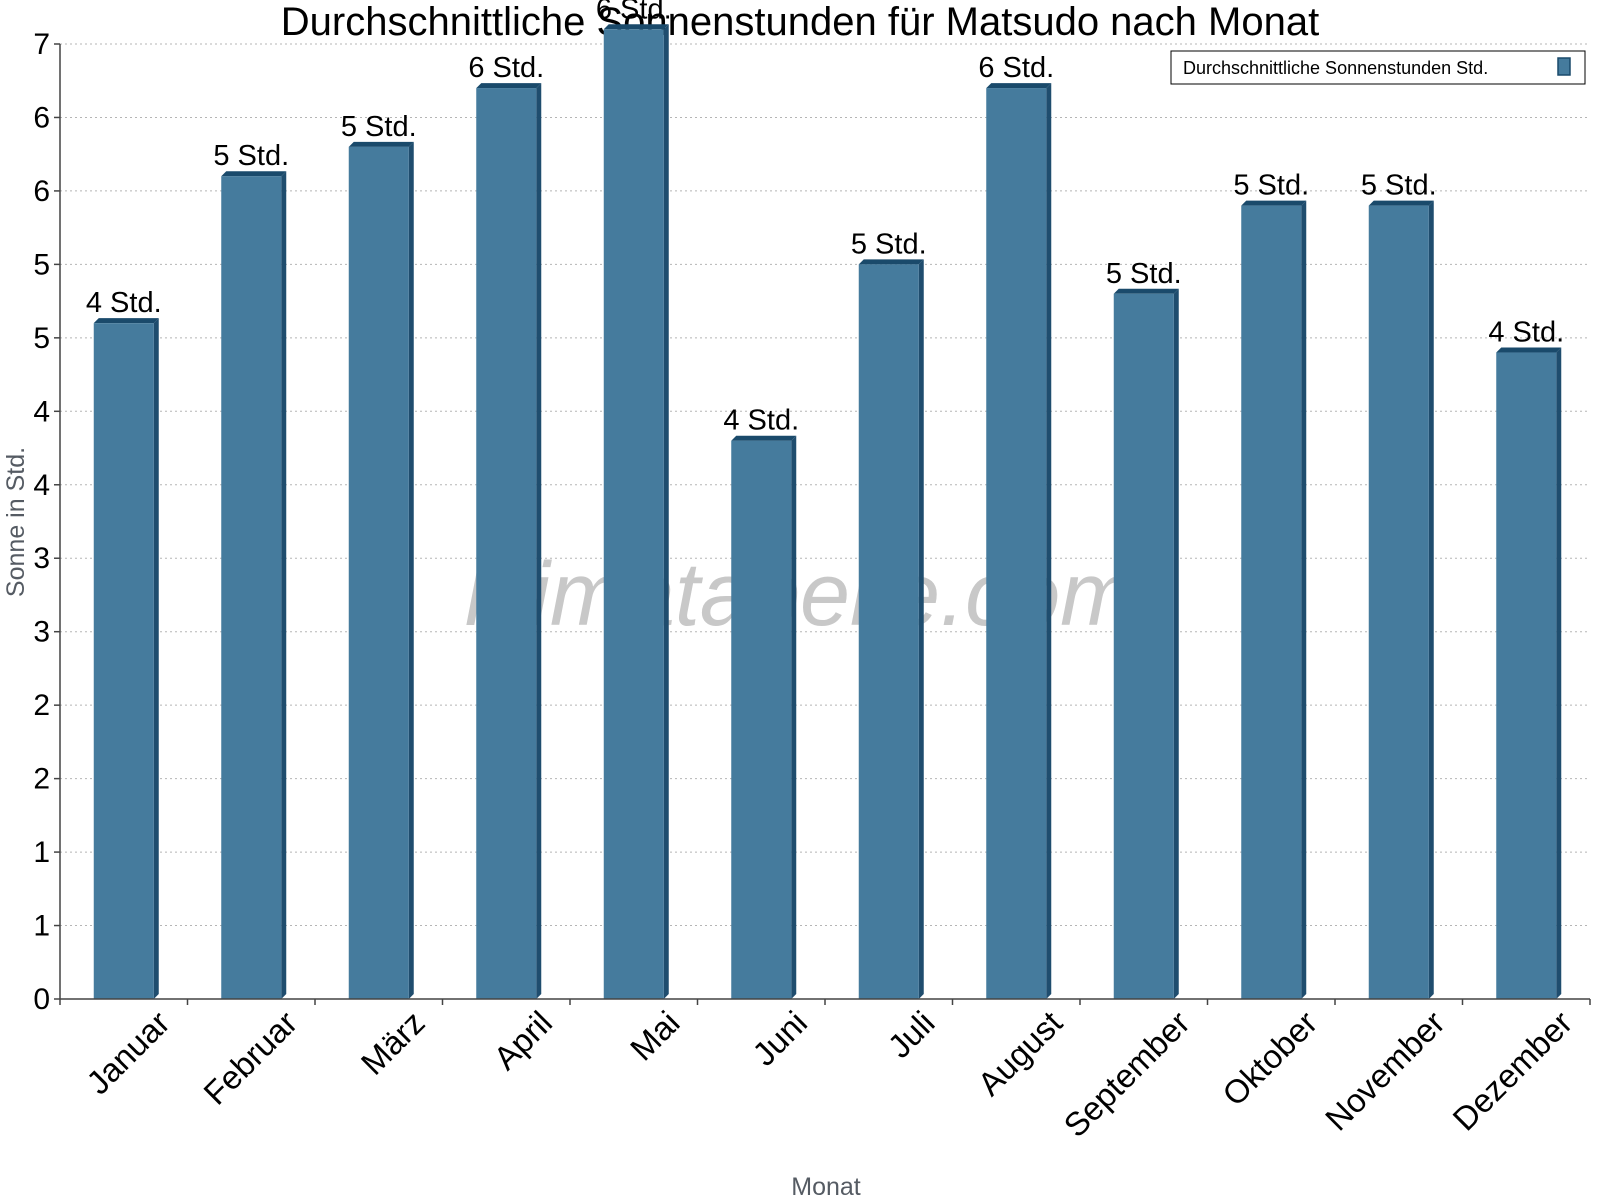 Image resolution: width=1600 pixels, height=1200 pixels. I want to click on x-tick-label: März, so click(393, 1043).